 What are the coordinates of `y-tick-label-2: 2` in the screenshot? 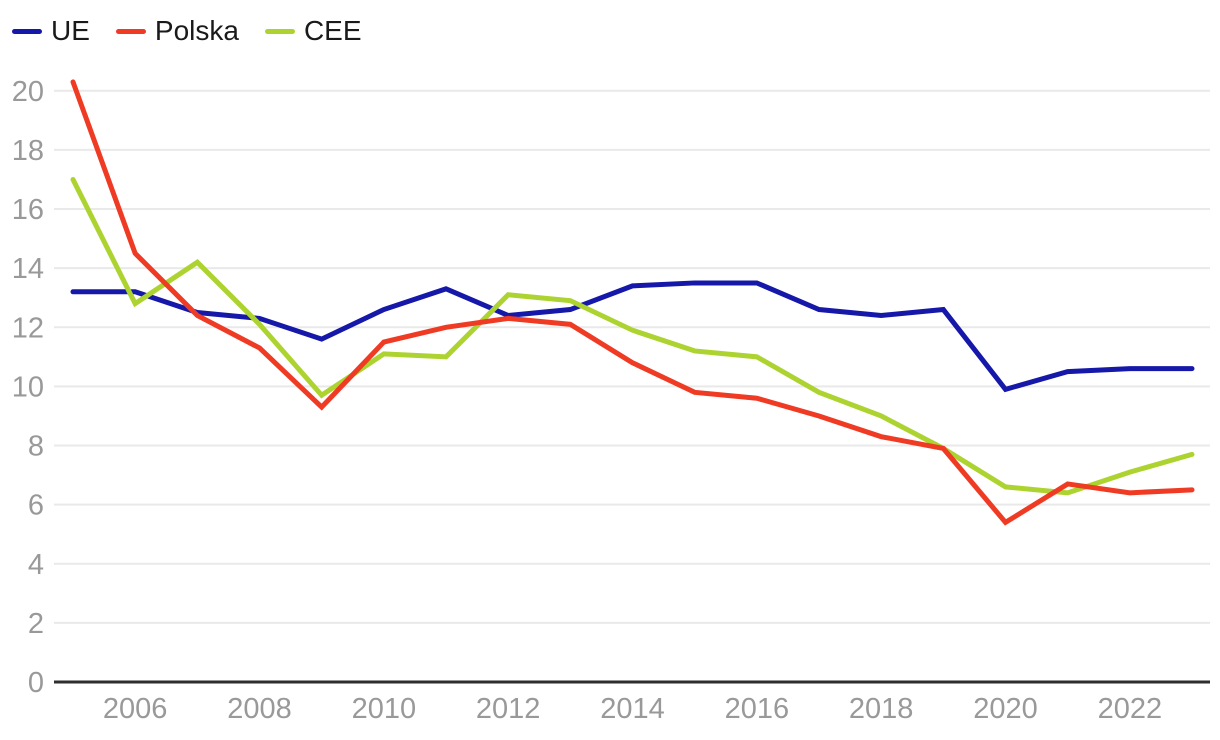 It's located at (36, 624).